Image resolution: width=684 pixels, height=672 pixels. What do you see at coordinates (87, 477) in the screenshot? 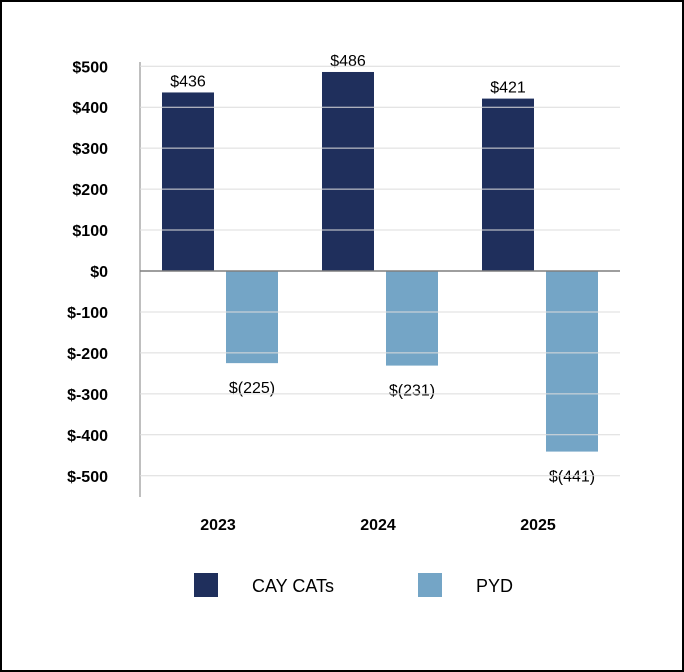
I see `y-tick-label: $-500` at bounding box center [87, 477].